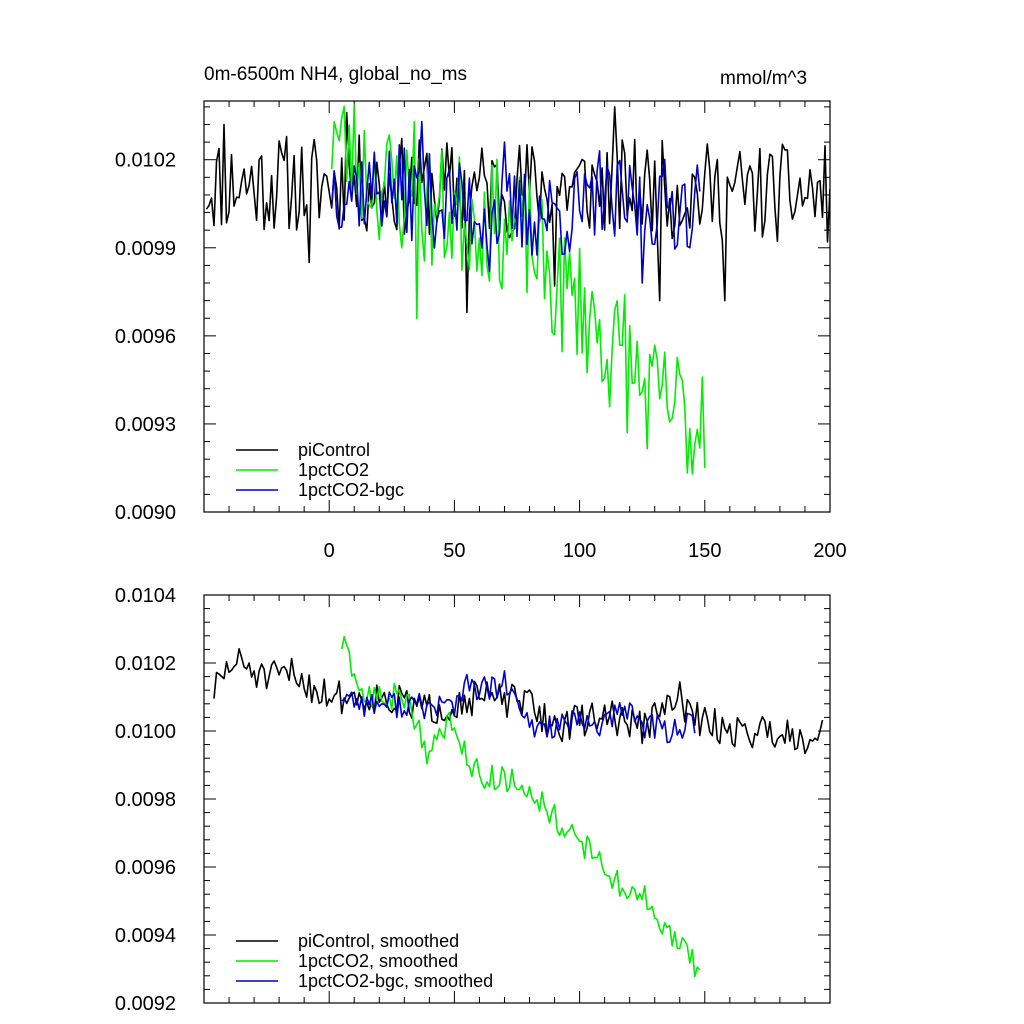 The width and height of the screenshot is (1024, 1024). I want to click on legend-label: 1pctCO2-bgc, so click(351, 490).